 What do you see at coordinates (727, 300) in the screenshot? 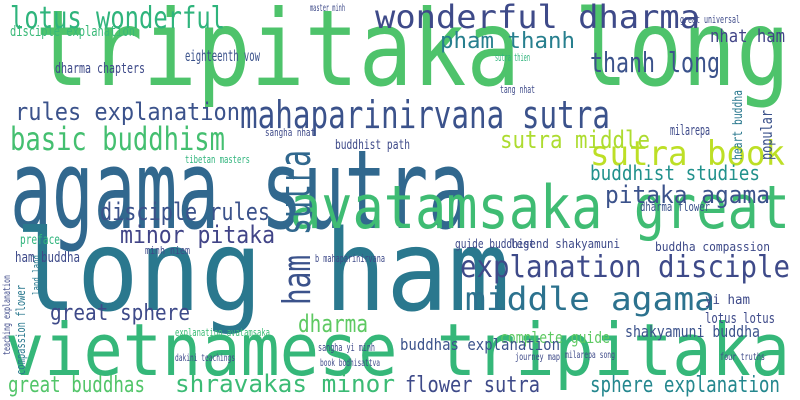
I see `word: yi ham` at bounding box center [727, 300].